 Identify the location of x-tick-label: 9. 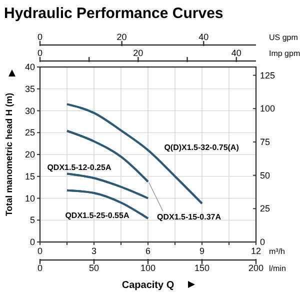
(202, 251).